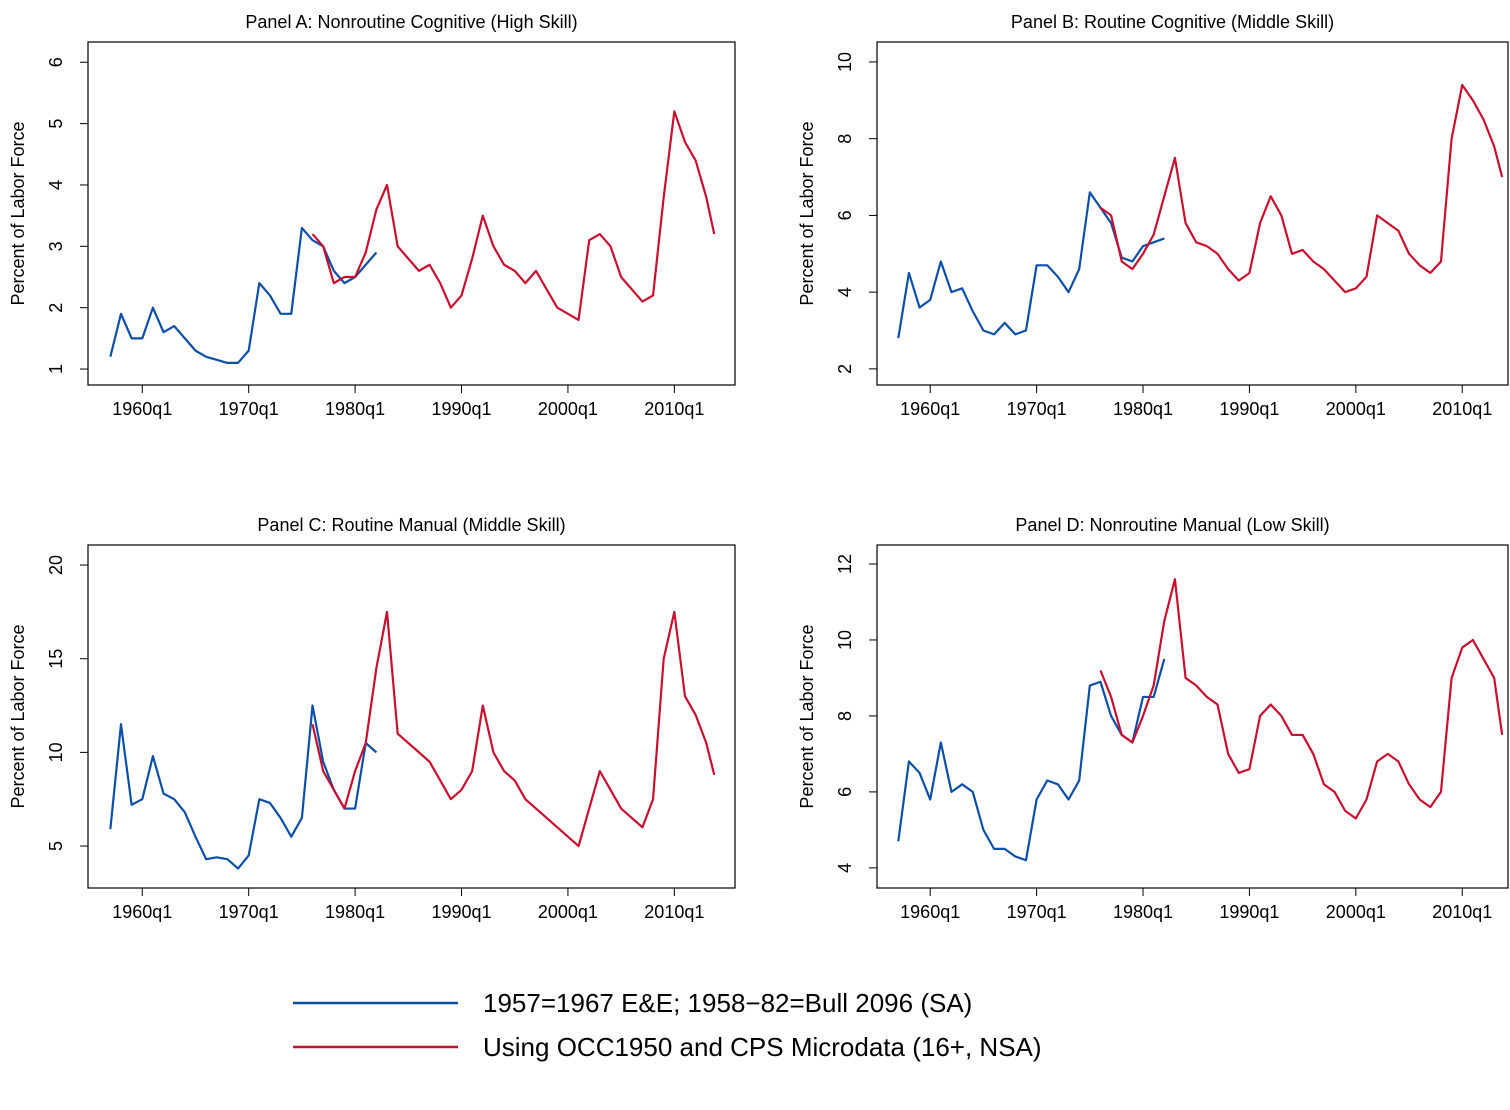  I want to click on y-tick-label: 20, so click(56, 565).